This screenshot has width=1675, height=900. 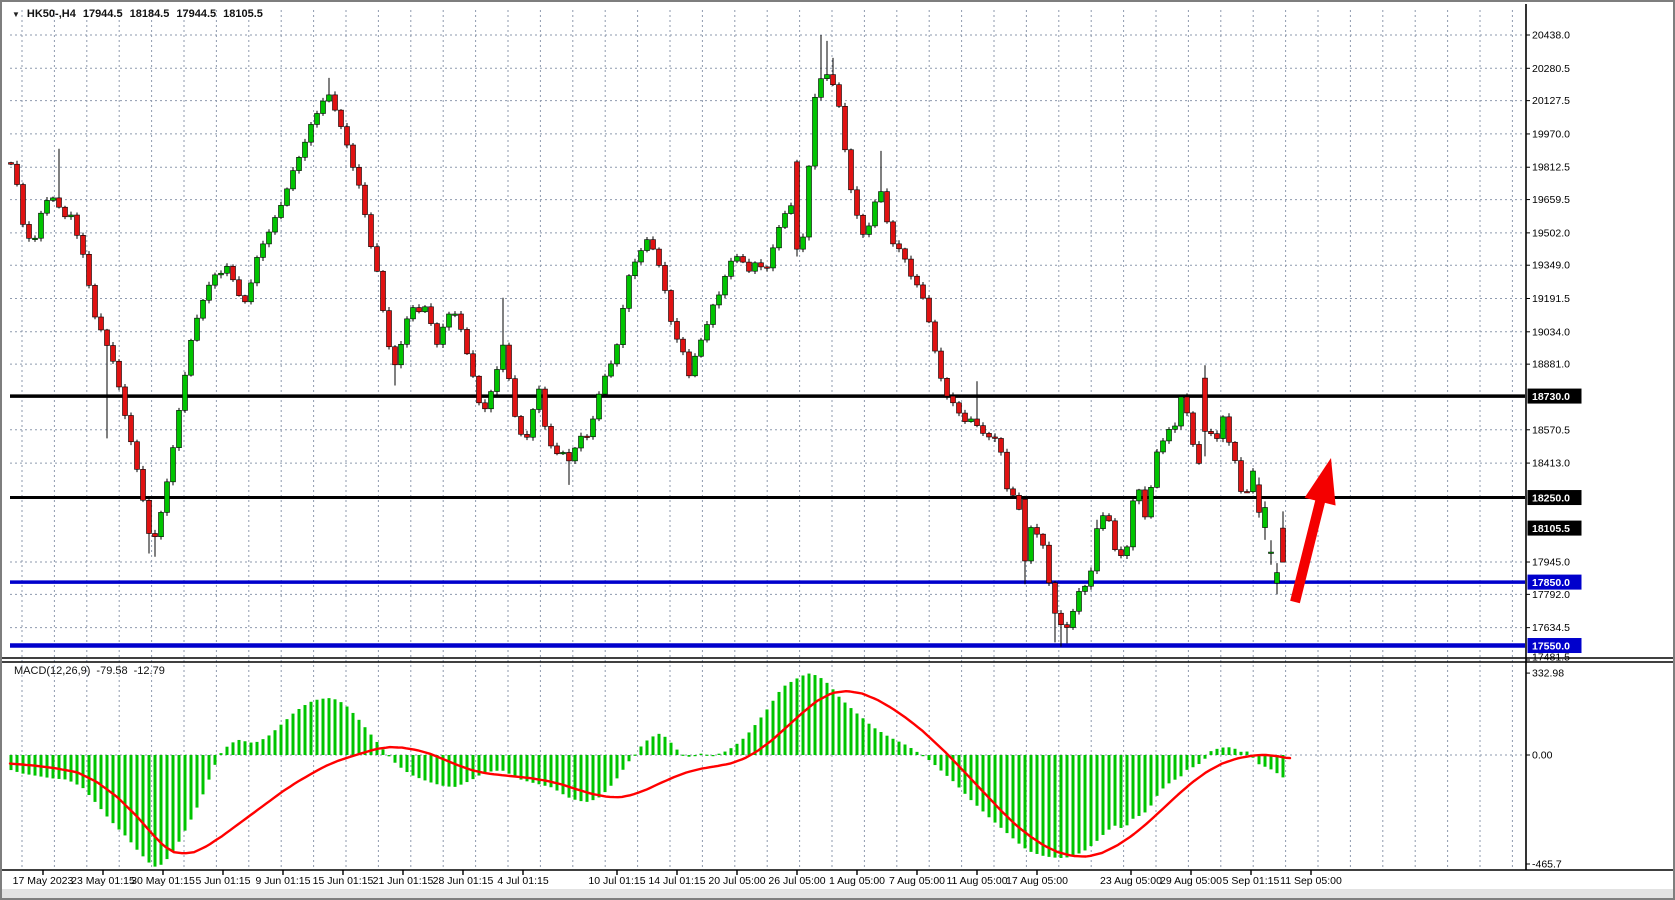 I want to click on time-axis-label: 17 Aug 05:00, so click(x=1037, y=881).